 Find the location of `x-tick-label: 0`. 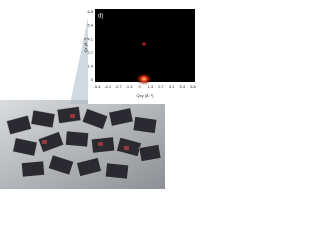

x-tick-label: 0 is located at coordinates (140, 86).